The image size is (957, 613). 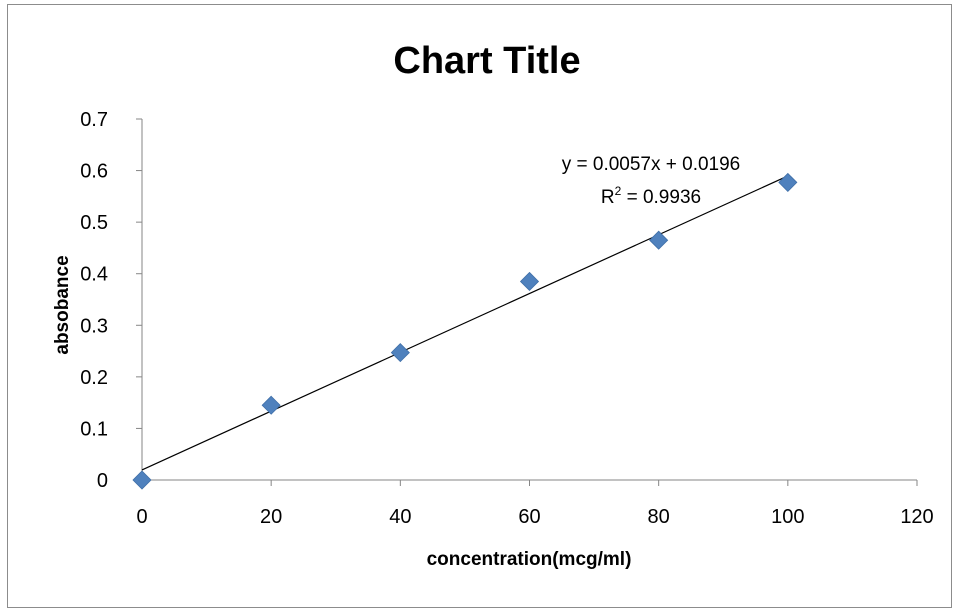 What do you see at coordinates (608, 197) in the screenshot?
I see `r-squared-symbol: R` at bounding box center [608, 197].